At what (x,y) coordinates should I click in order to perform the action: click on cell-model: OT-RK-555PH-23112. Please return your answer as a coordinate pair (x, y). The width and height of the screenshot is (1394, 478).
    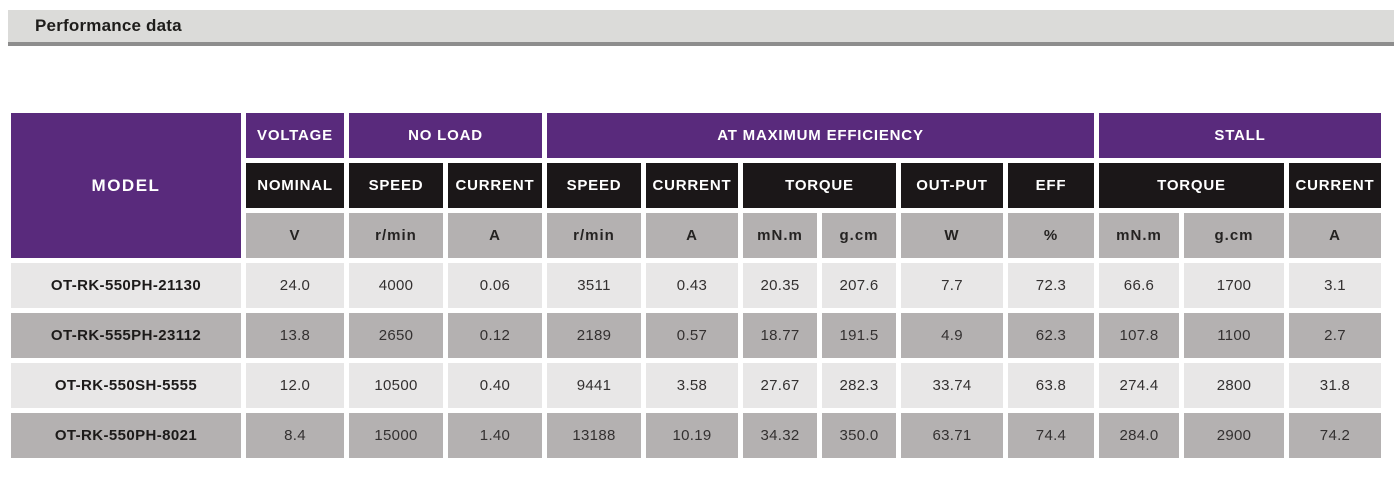
    Looking at the image, I should click on (126, 335).